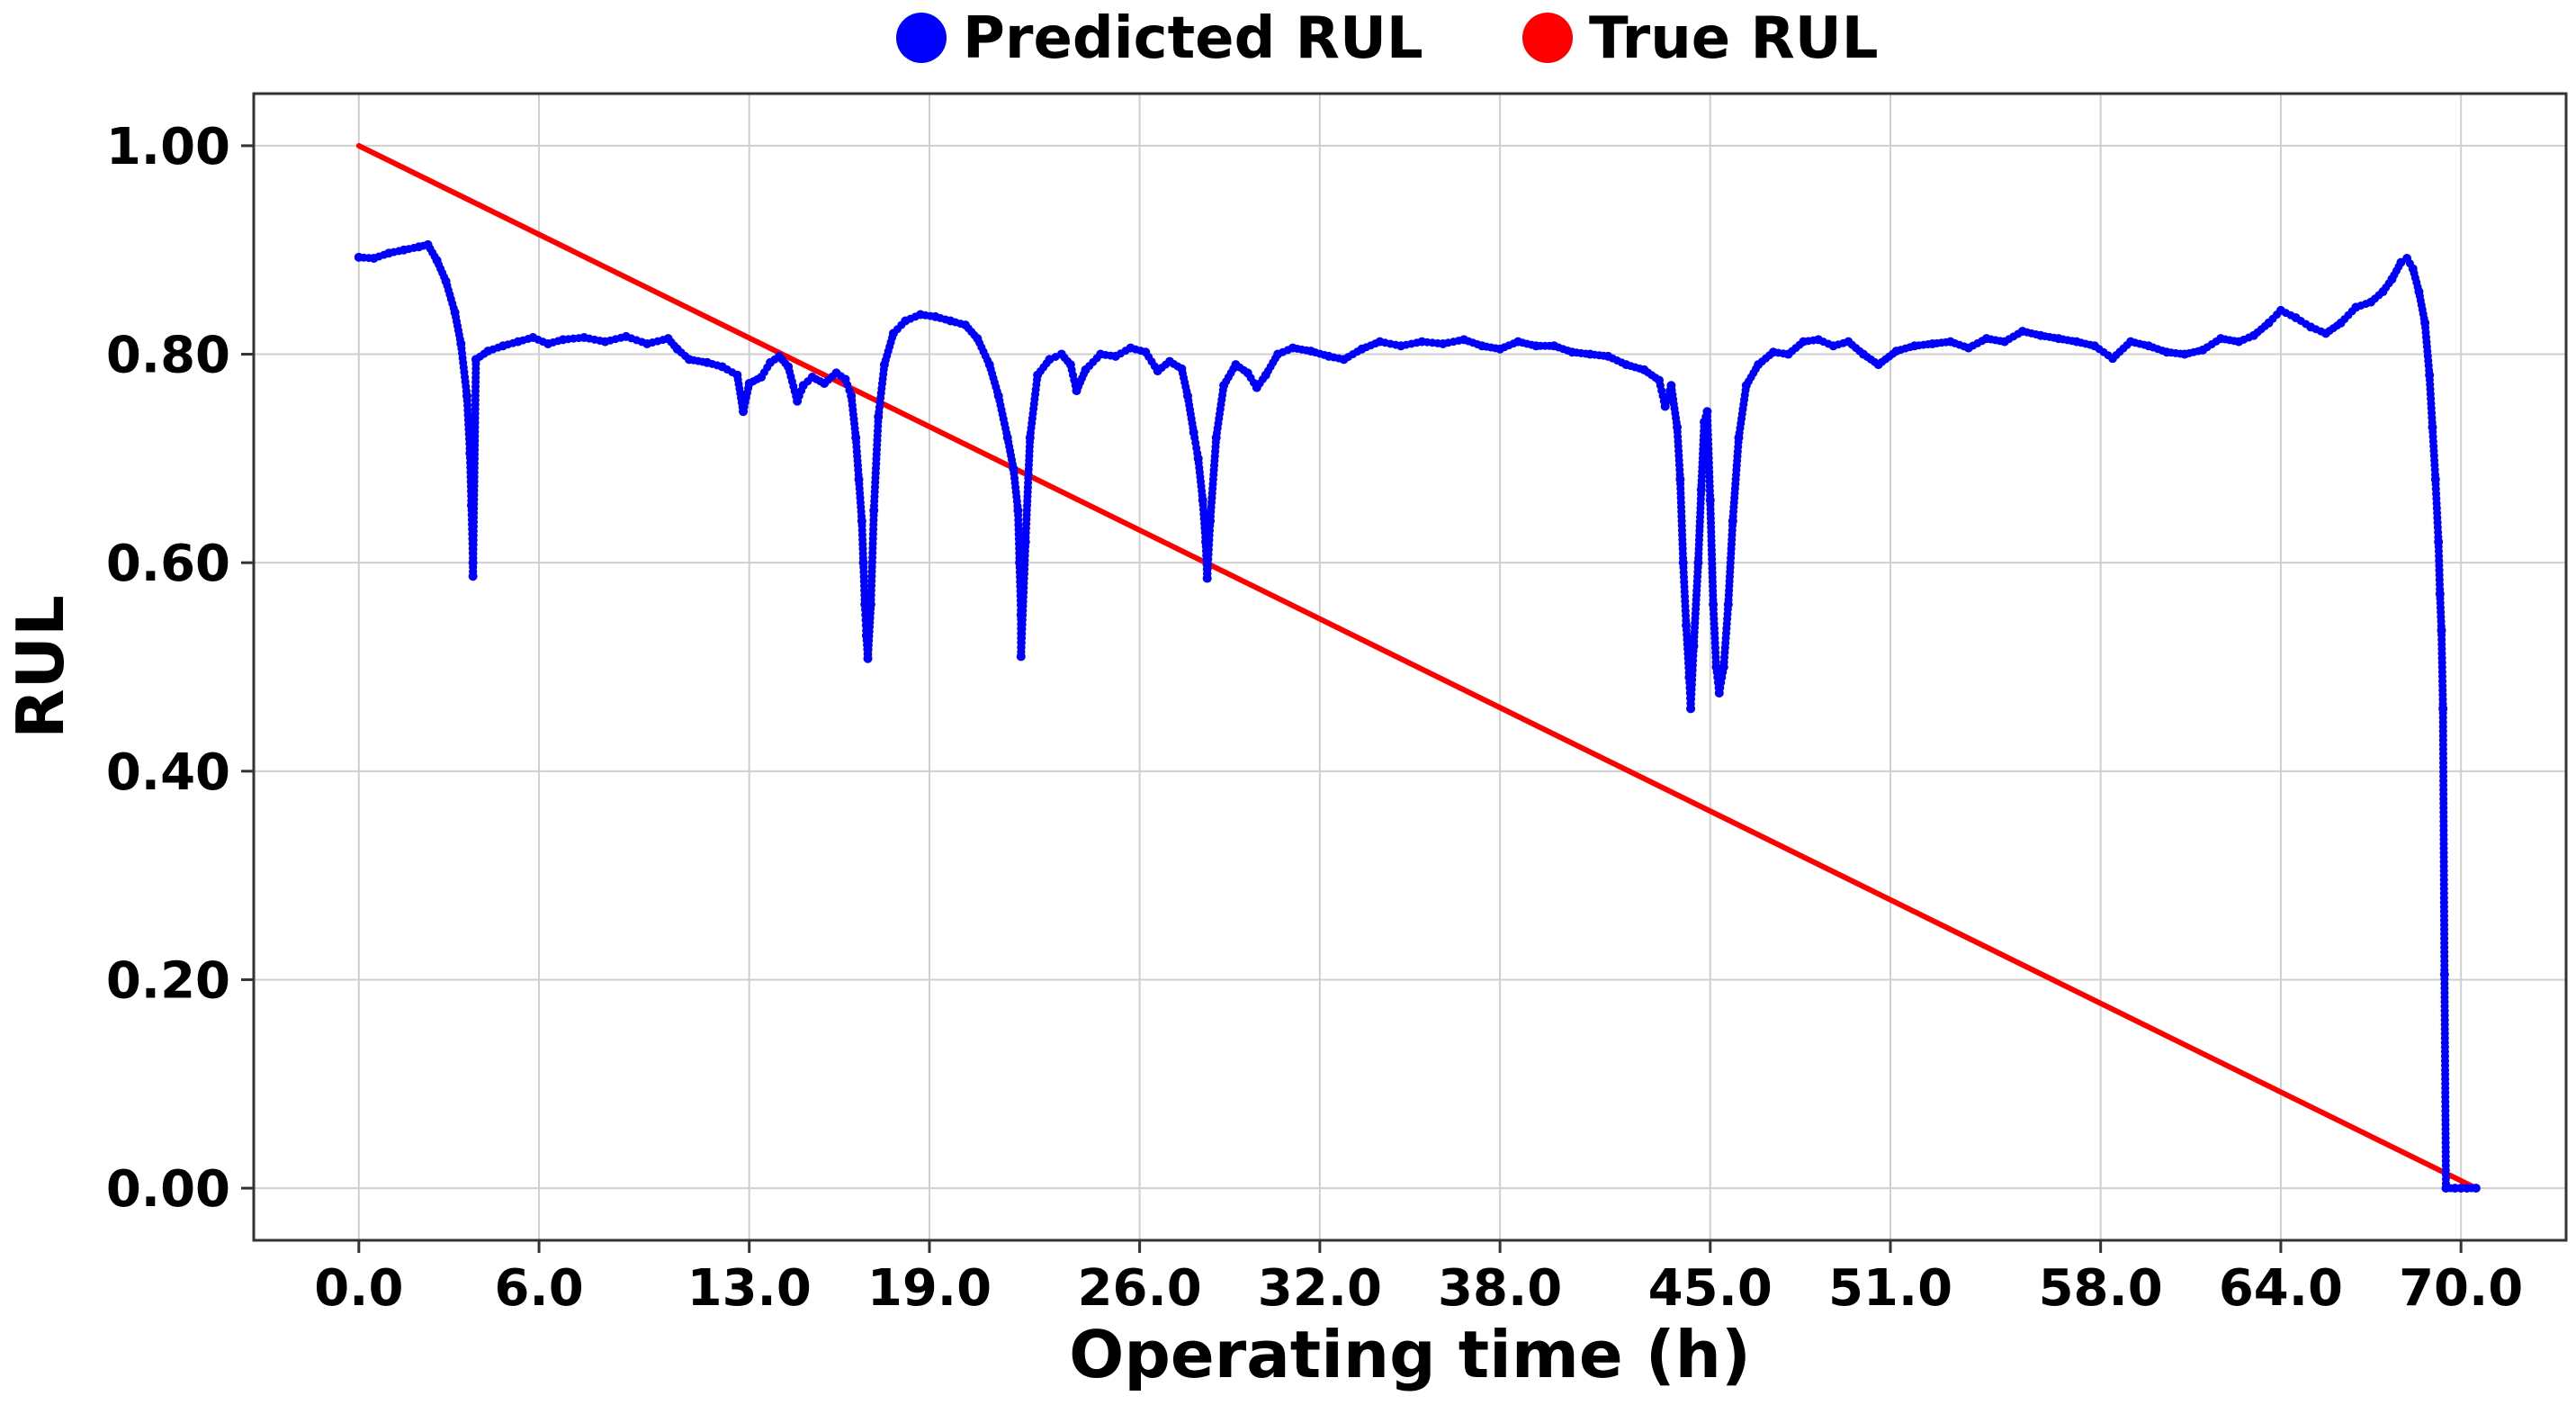  What do you see at coordinates (1548, 38) in the screenshot?
I see `legend-marker-true` at bounding box center [1548, 38].